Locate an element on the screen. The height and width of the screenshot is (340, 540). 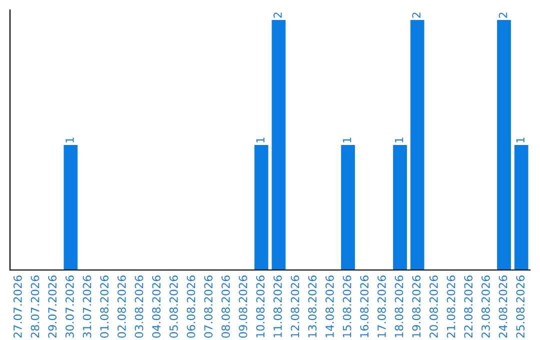
x-tick-label: 10.08.2026 is located at coordinates (260, 307).